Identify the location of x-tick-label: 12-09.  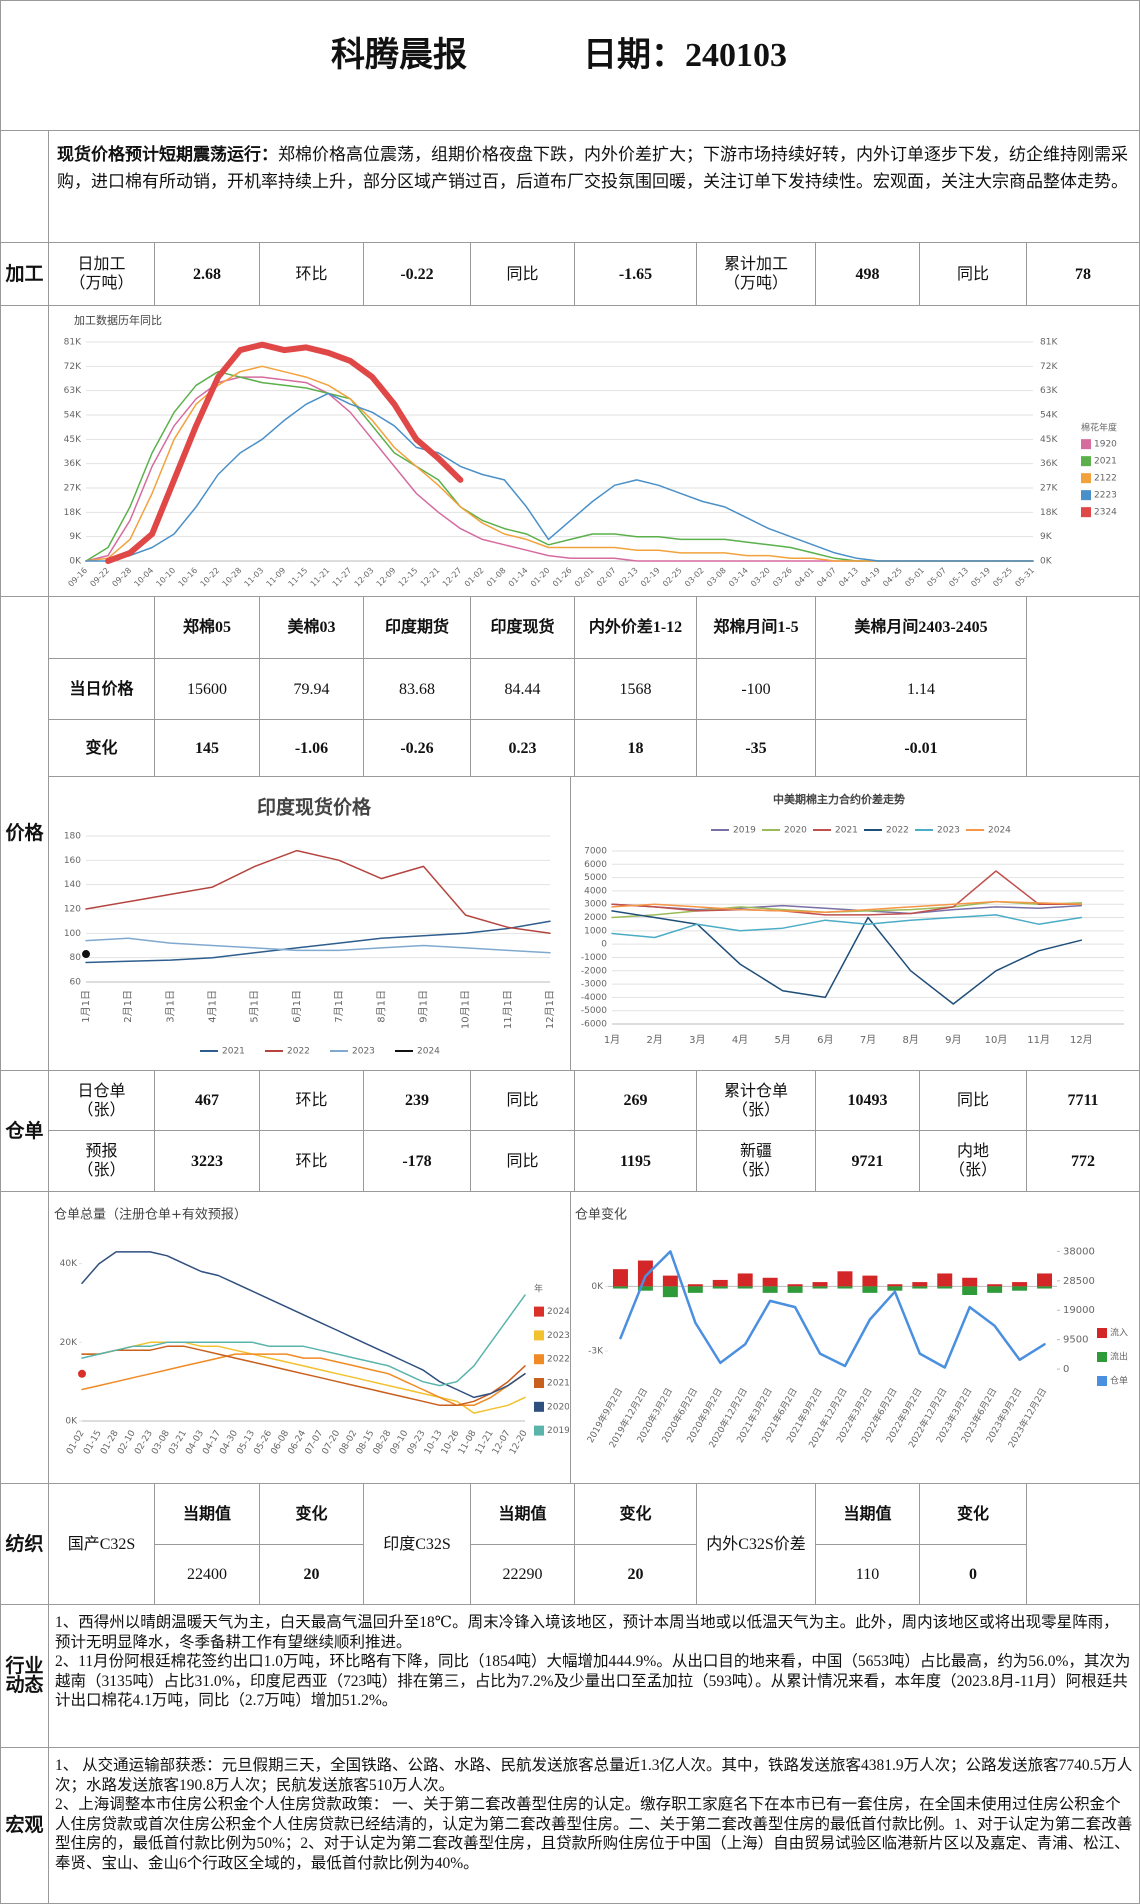
(386, 577).